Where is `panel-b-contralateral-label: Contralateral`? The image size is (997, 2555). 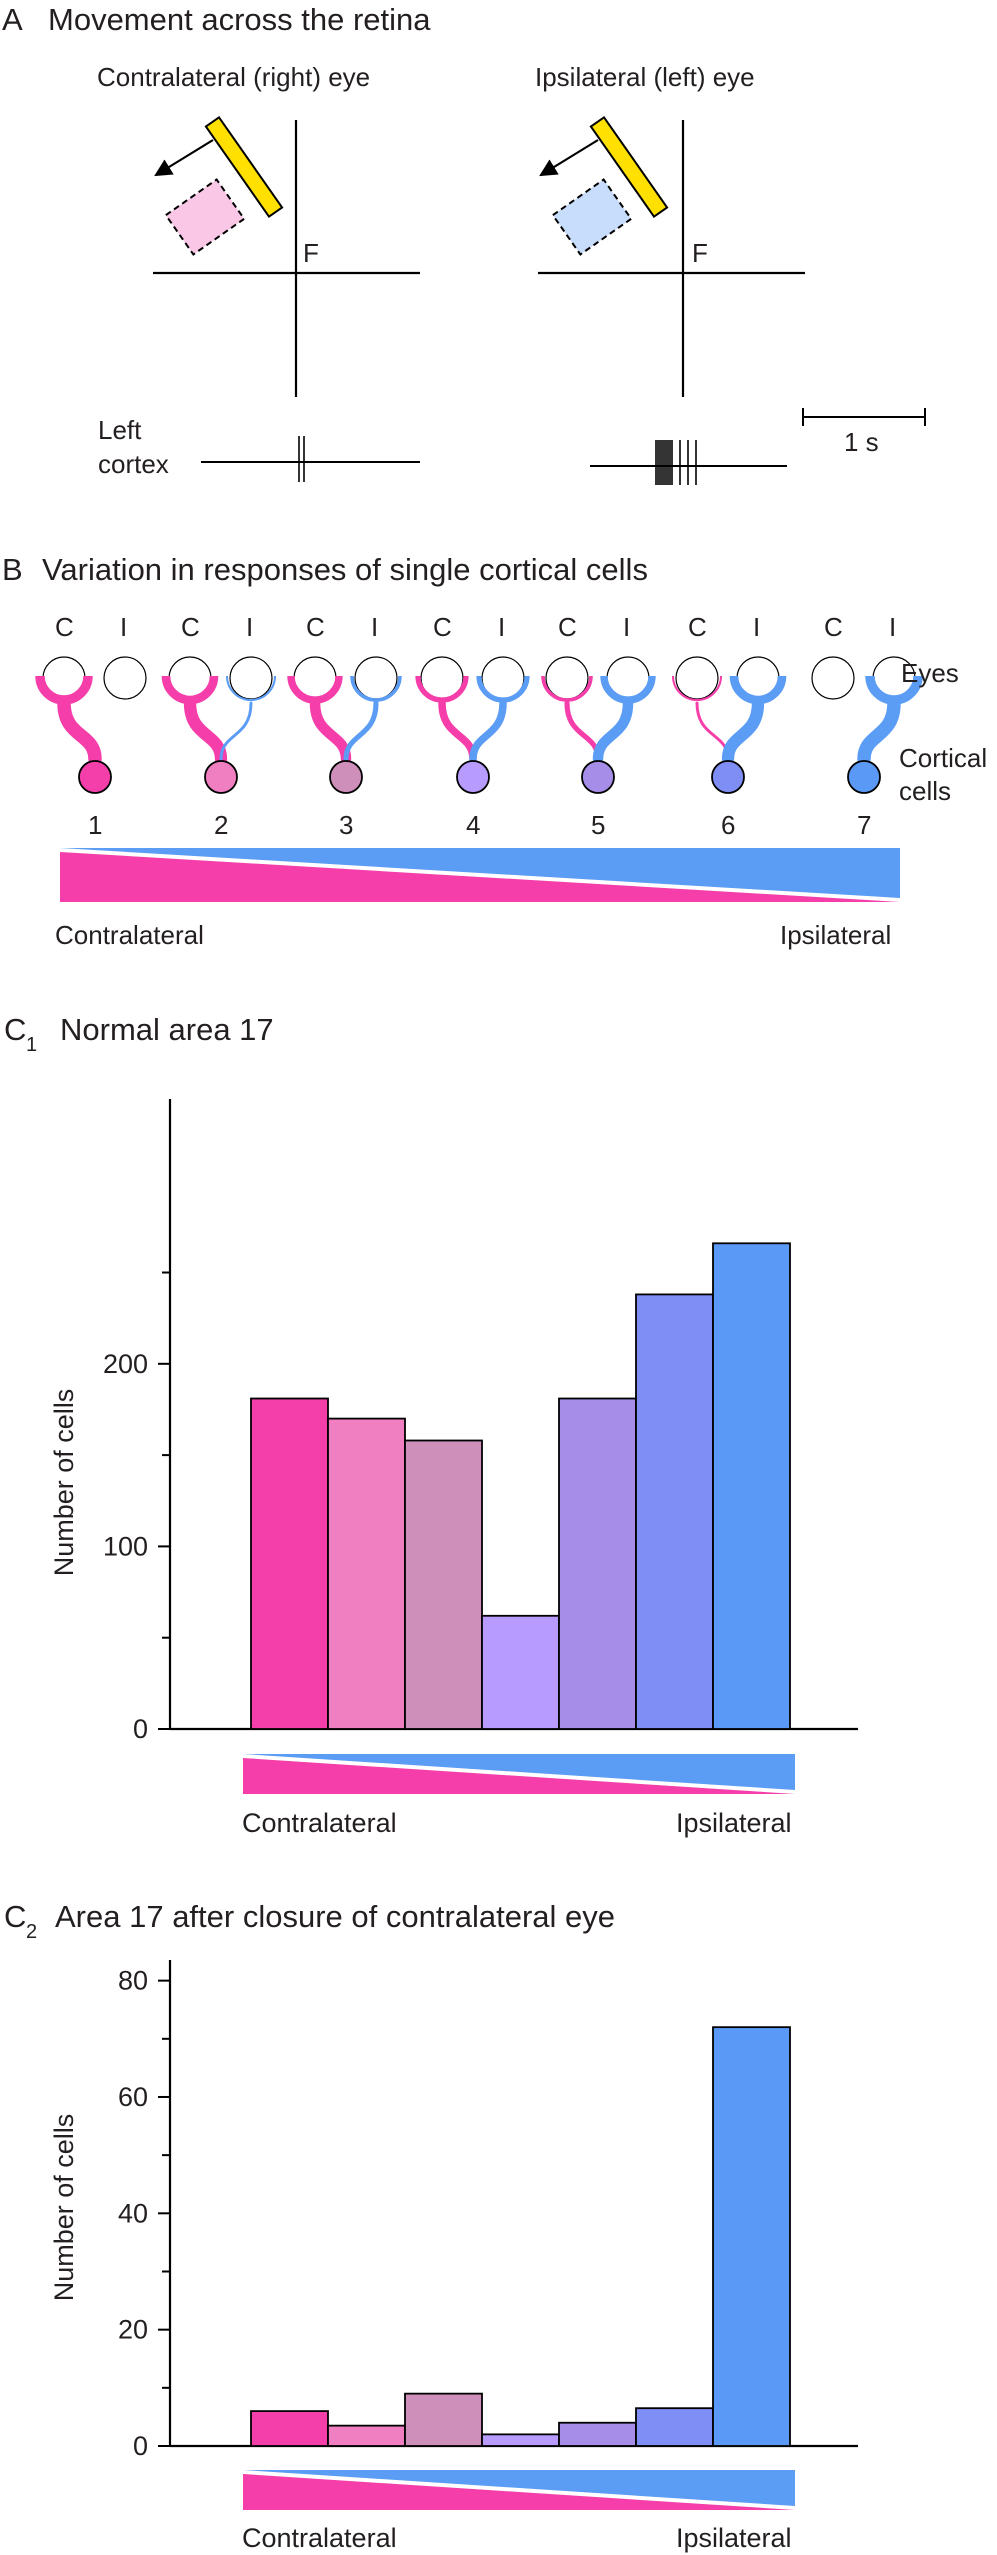 panel-b-contralateral-label: Contralateral is located at coordinates (129, 935).